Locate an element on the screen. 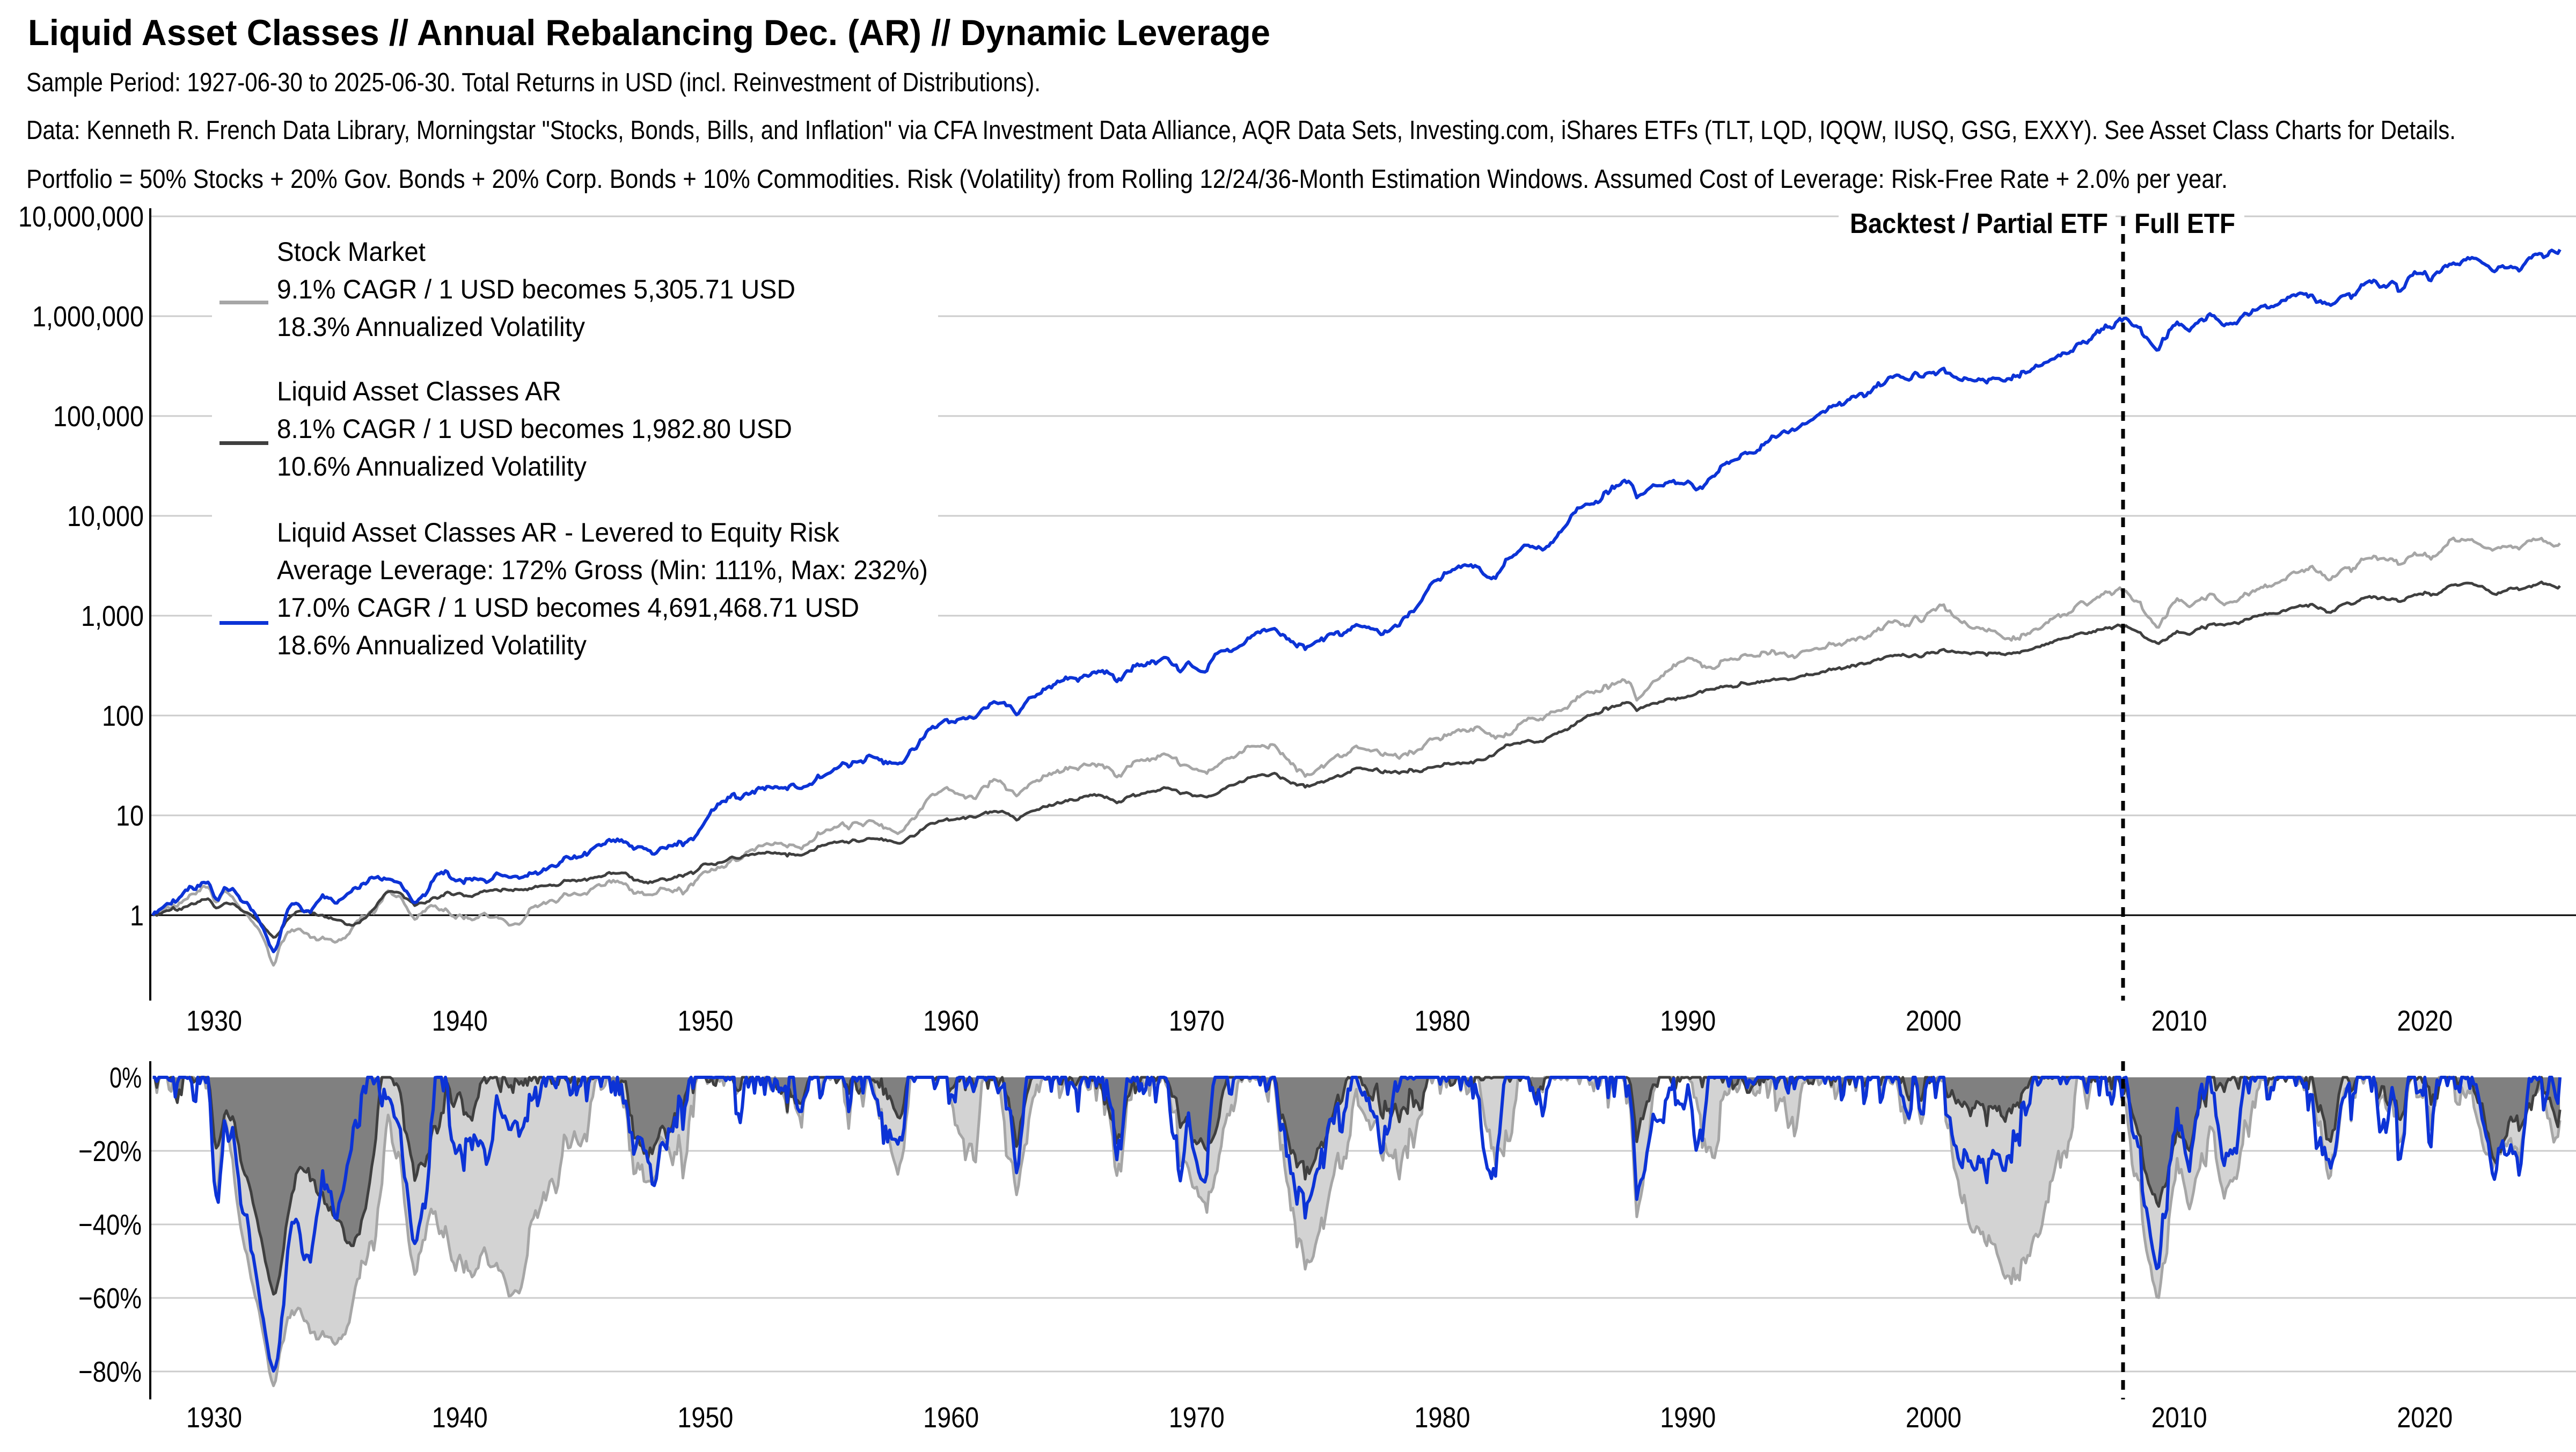  svg-text: −60% is located at coordinates (110, 1298).